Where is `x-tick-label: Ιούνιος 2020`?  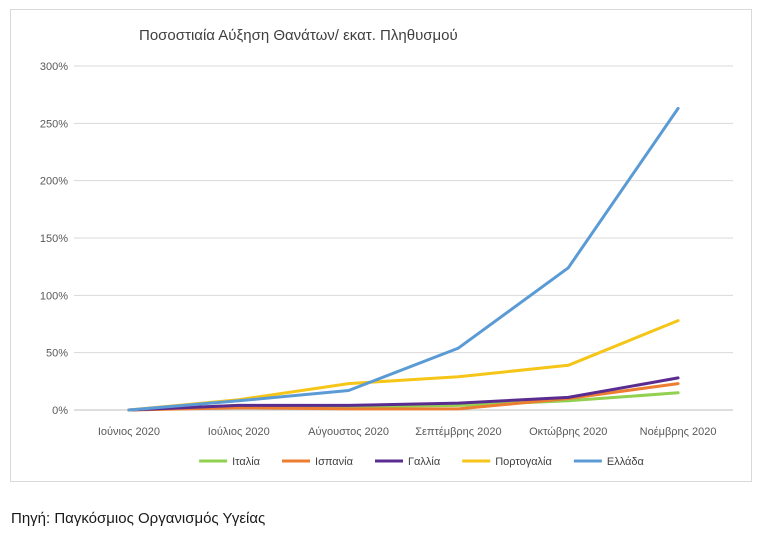
x-tick-label: Ιούνιος 2020 is located at coordinates (129, 432).